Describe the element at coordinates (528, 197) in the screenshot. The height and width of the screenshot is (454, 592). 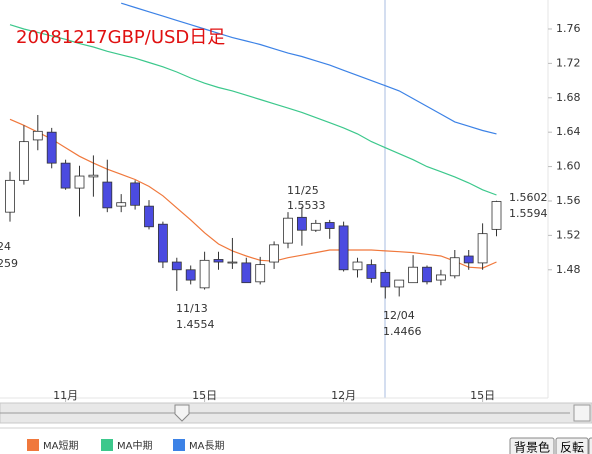
I see `annotation: 1.5602` at that location.